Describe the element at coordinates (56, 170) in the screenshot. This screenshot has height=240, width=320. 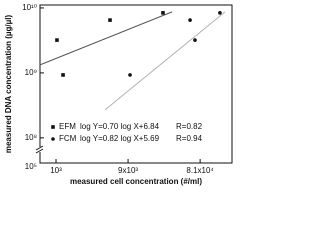
I see `x-tick-label: 10³` at that location.